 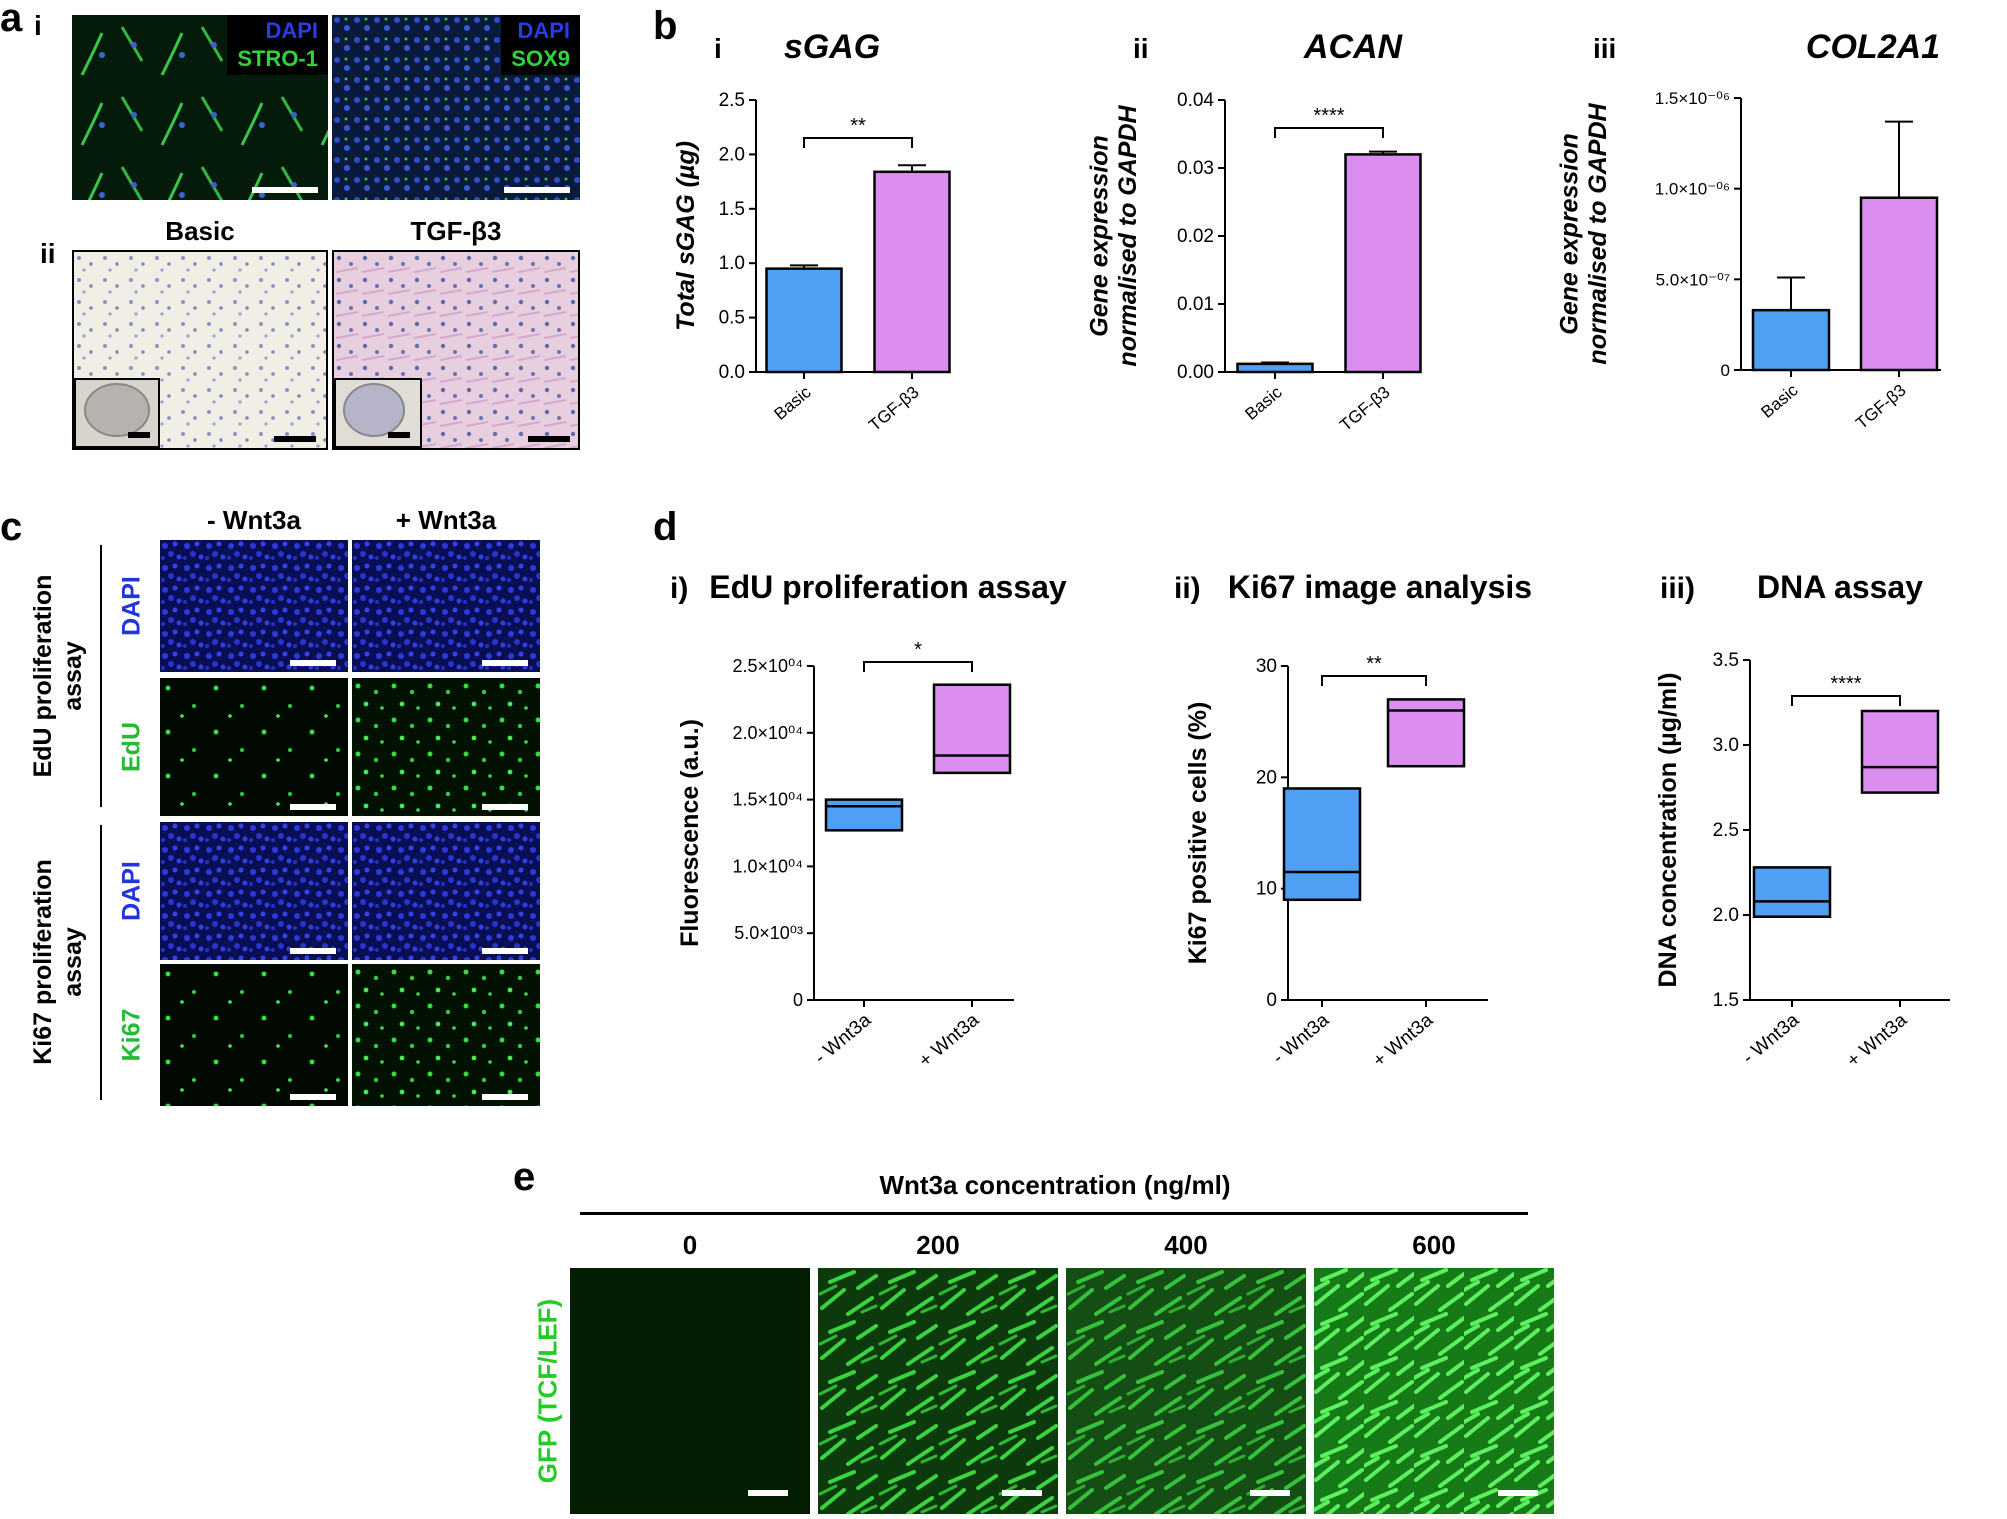 What do you see at coordinates (1677, 588) in the screenshot?
I see `chart-roman: iii)` at bounding box center [1677, 588].